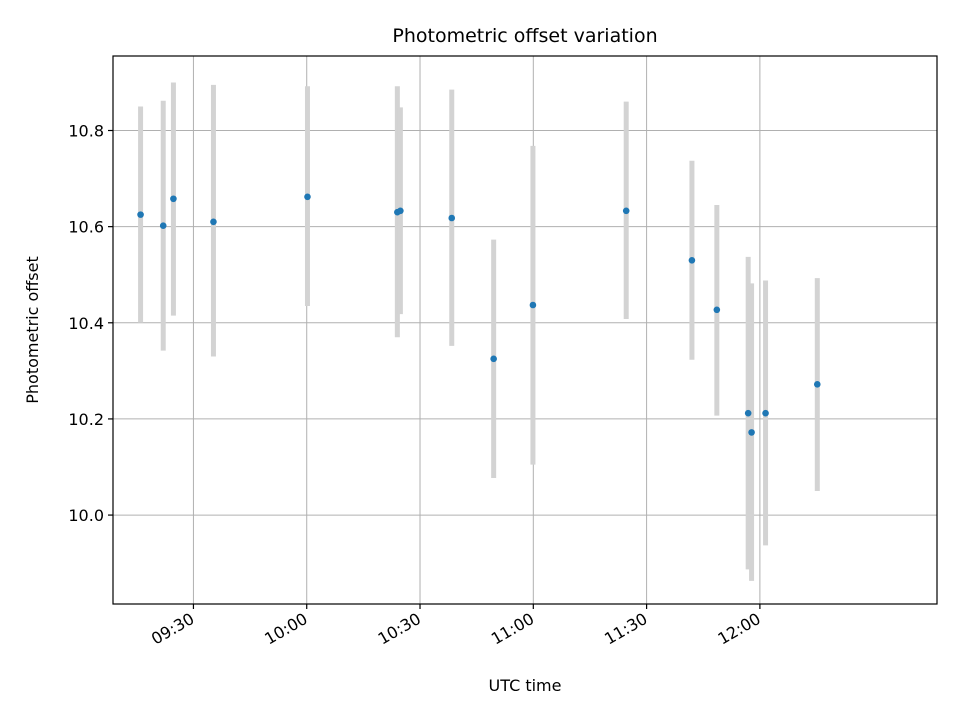 The height and width of the screenshot is (720, 960). What do you see at coordinates (524, 36) in the screenshot?
I see `chart-title: Photometric offset variation` at bounding box center [524, 36].